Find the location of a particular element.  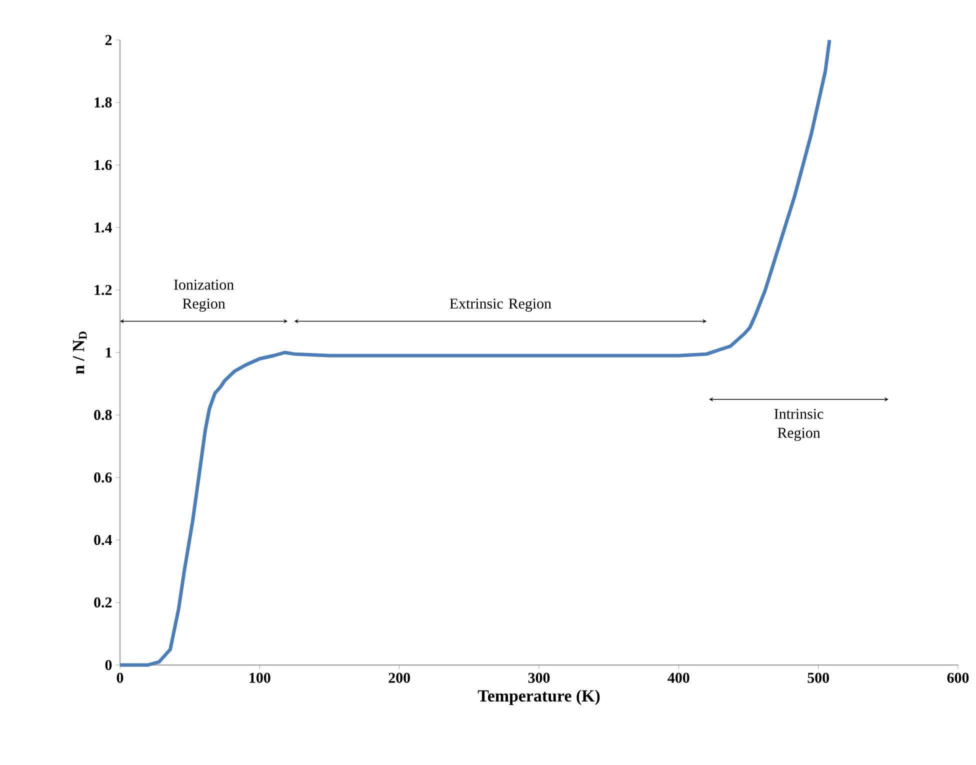

y-tick-label: 1.4 is located at coordinates (103, 227).